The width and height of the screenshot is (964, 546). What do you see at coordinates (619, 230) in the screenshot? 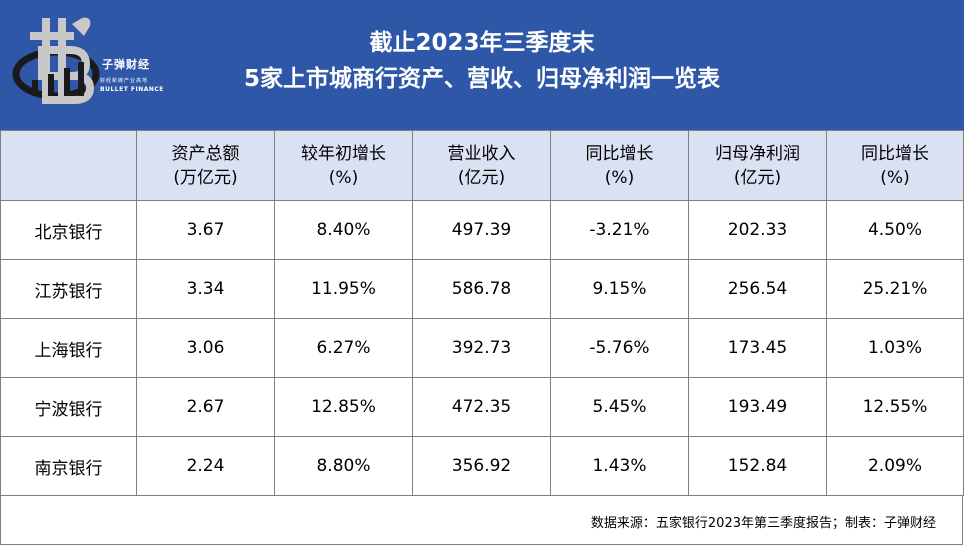
I see `revenue-growth-cell: -3.21%` at bounding box center [619, 230].